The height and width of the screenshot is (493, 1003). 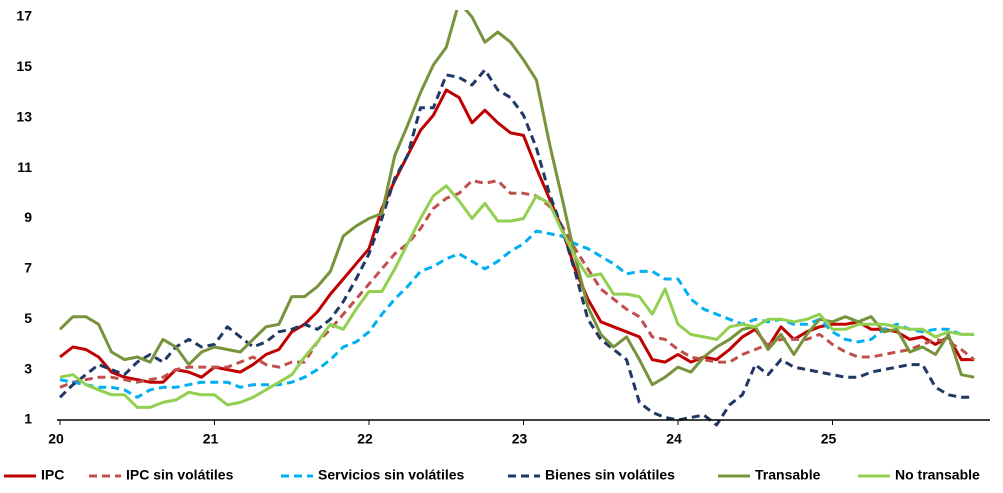 I want to click on y-tick-label: 13, so click(x=24, y=116).